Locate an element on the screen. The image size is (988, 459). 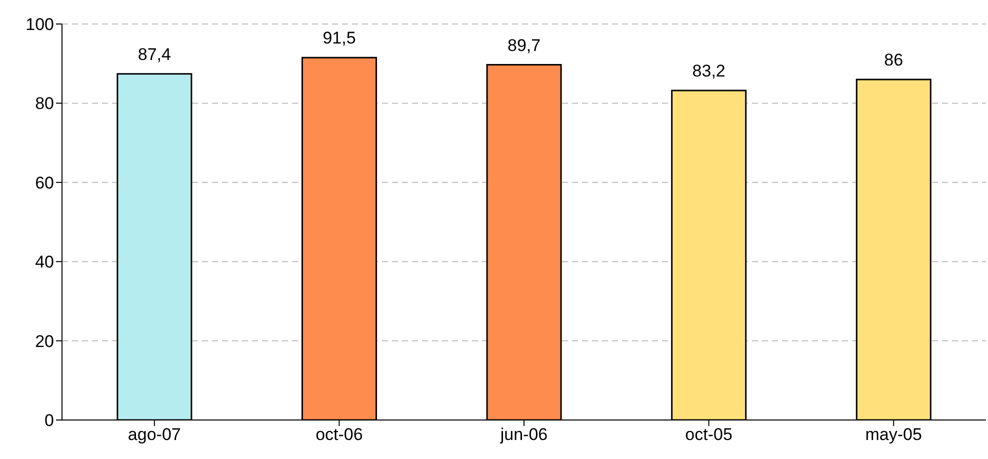
data-label: 89,7 is located at coordinates (524, 45).